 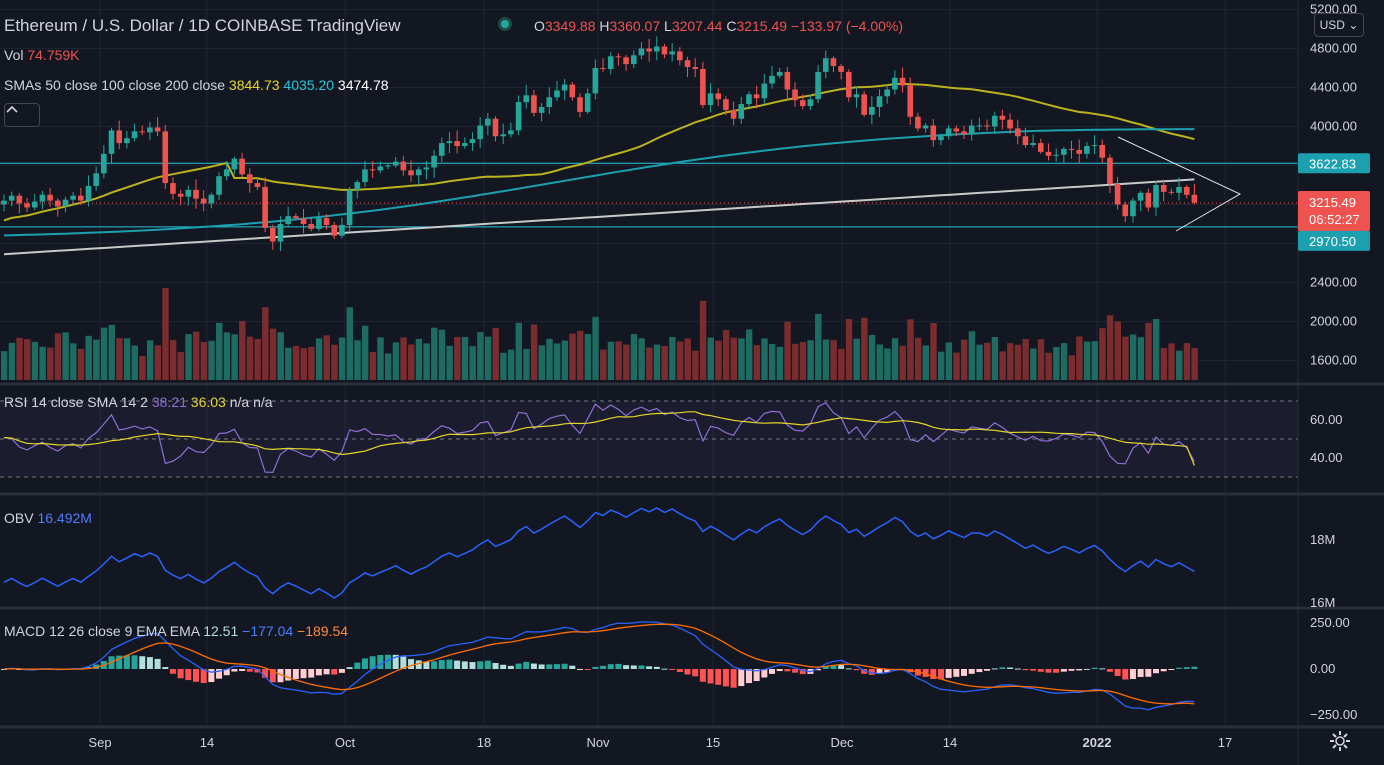 I want to click on currency-button: USD ⌄, so click(x=1339, y=25).